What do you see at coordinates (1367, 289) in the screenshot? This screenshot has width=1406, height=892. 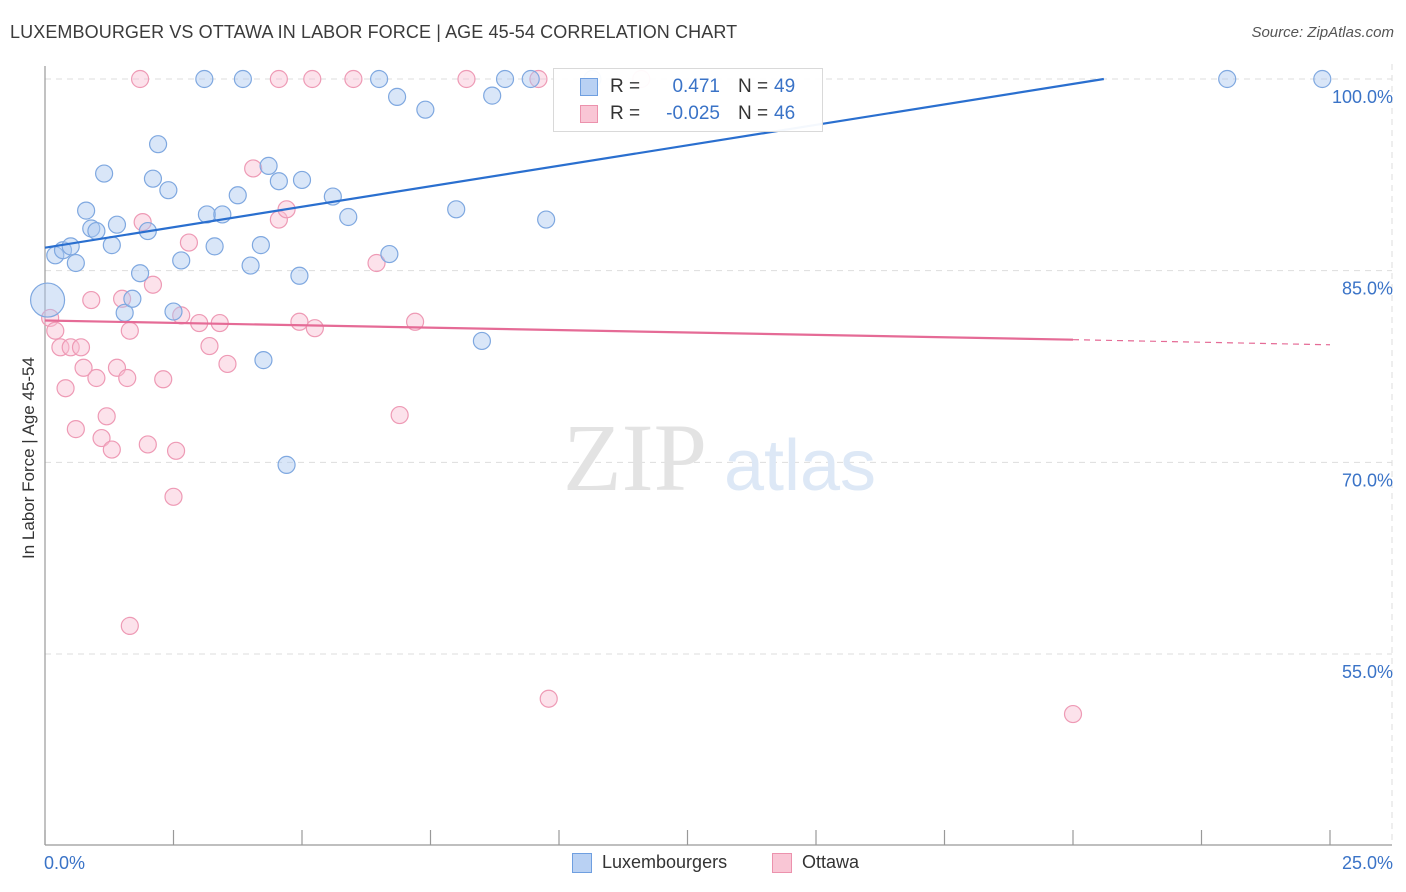 I see `y-tick-label: 85.0%` at bounding box center [1367, 289].